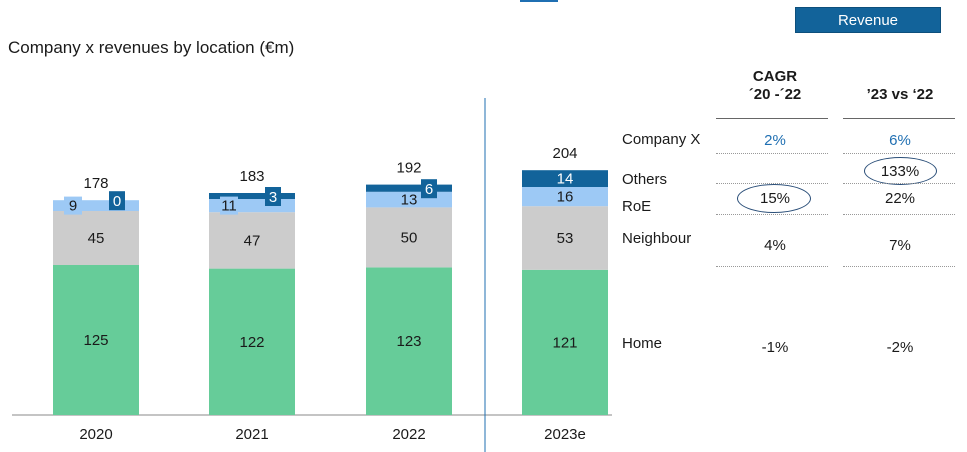  What do you see at coordinates (900, 245) in the screenshot?
I see `yoy-neighbour: 7%` at bounding box center [900, 245].